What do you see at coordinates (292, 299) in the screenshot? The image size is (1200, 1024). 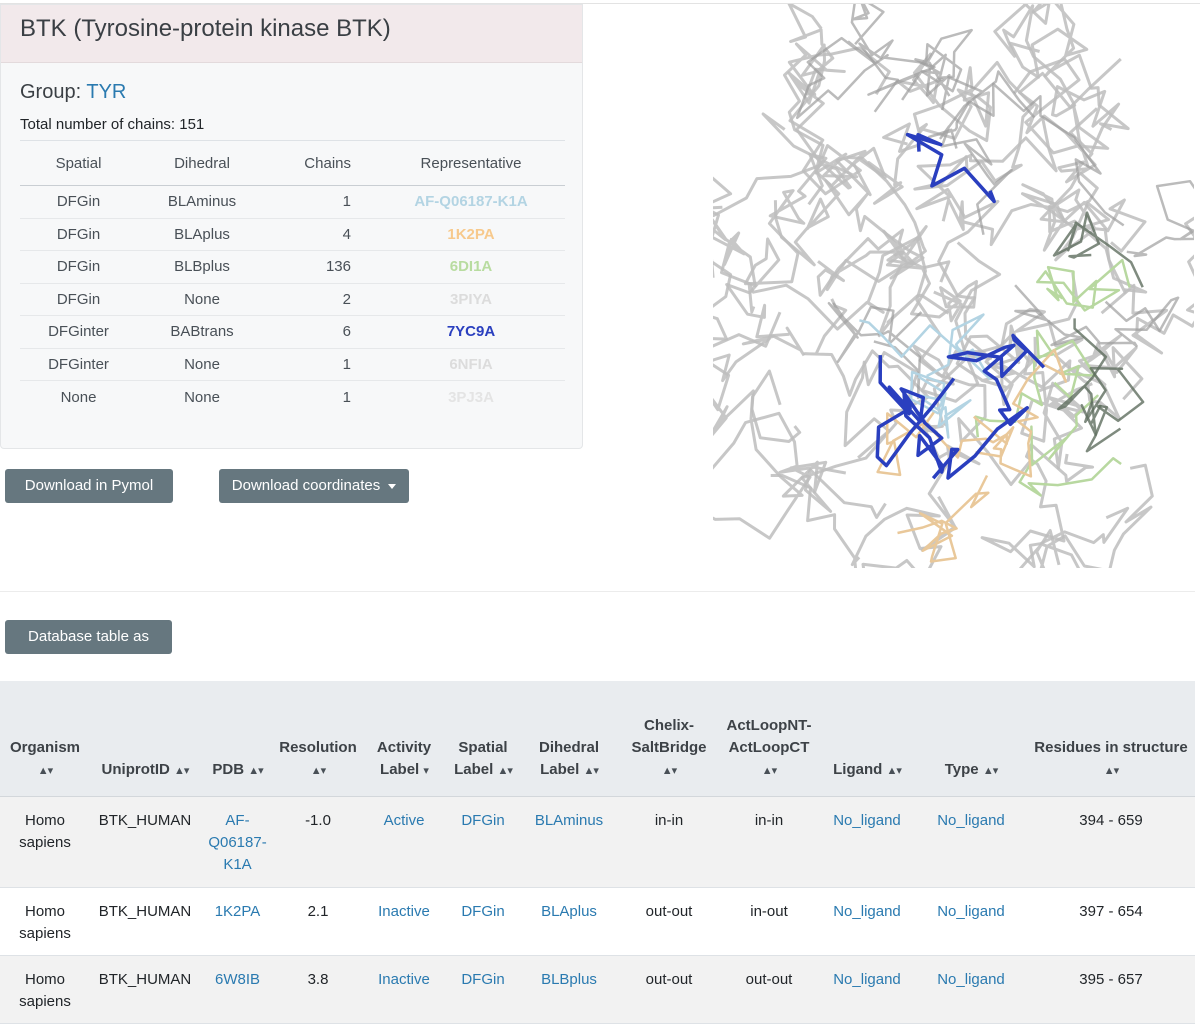 I see `summary-row: DFGin None 2 3PIYA` at bounding box center [292, 299].